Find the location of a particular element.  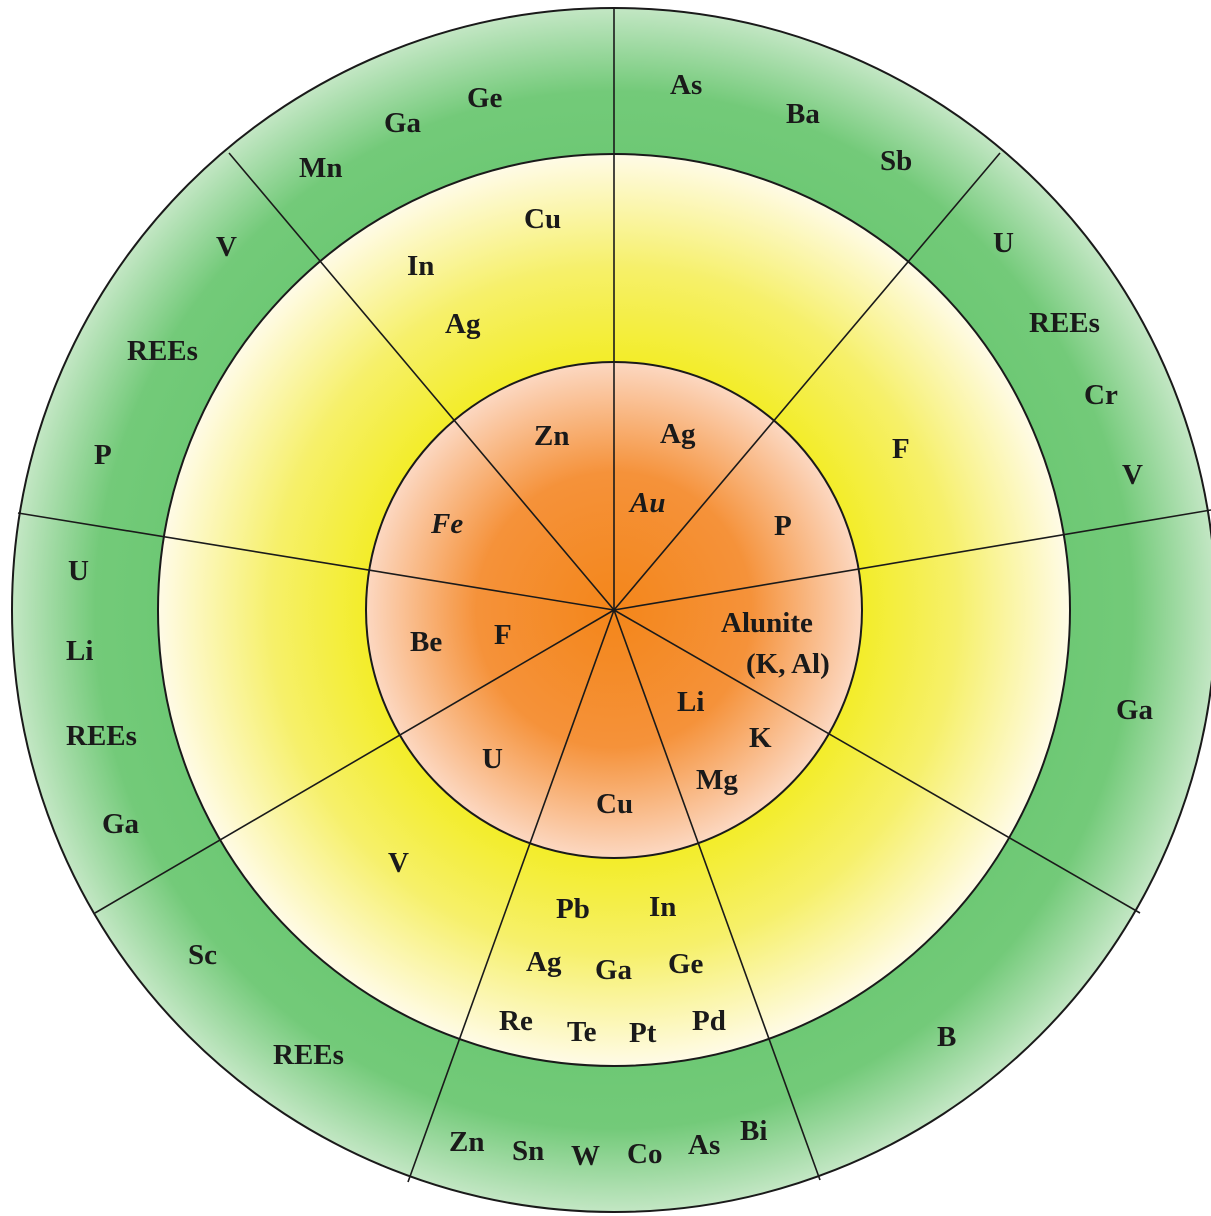

middle-label: Pd is located at coordinates (709, 1021).